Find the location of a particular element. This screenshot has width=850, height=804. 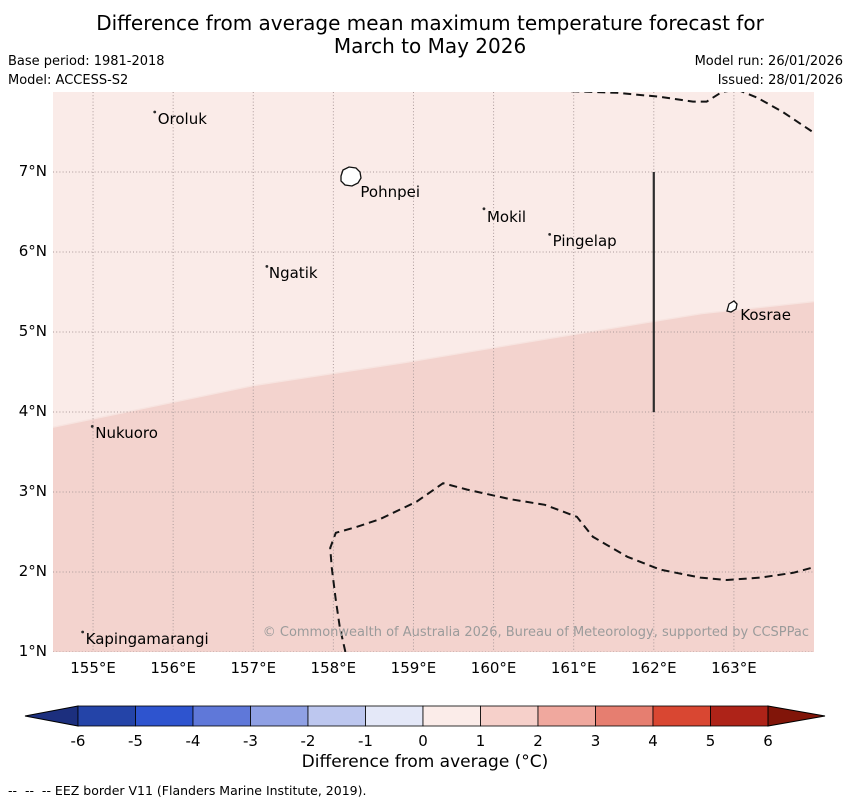

run-metadata-right: Model run: 26/01/2026 Issued: 28/01/2026 is located at coordinates (769, 71).